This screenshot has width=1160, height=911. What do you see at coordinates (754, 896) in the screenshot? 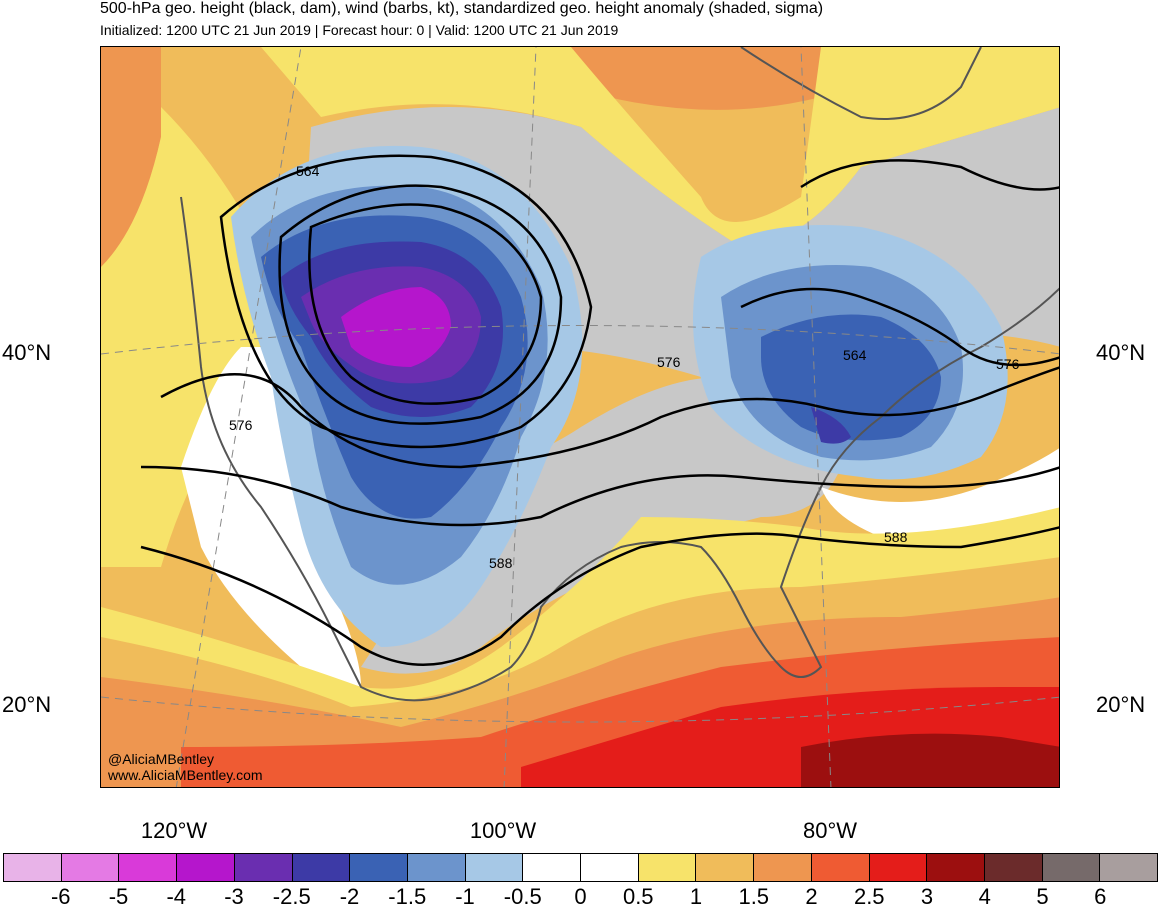
I see `colorbar-tick-label: 1.5` at bounding box center [754, 896].